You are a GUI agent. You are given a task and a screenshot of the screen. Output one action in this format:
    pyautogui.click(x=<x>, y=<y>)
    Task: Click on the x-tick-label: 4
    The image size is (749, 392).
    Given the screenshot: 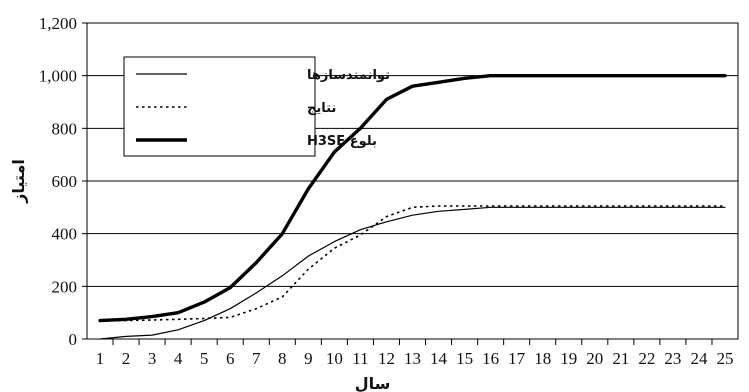 What is the action you would take?
    pyautogui.click(x=178, y=358)
    